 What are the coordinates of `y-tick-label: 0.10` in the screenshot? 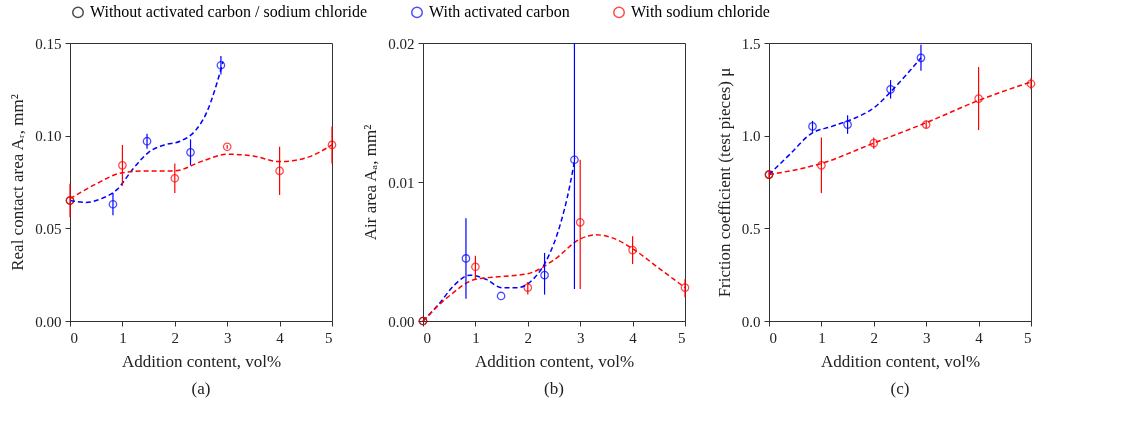 It's located at (48, 136).